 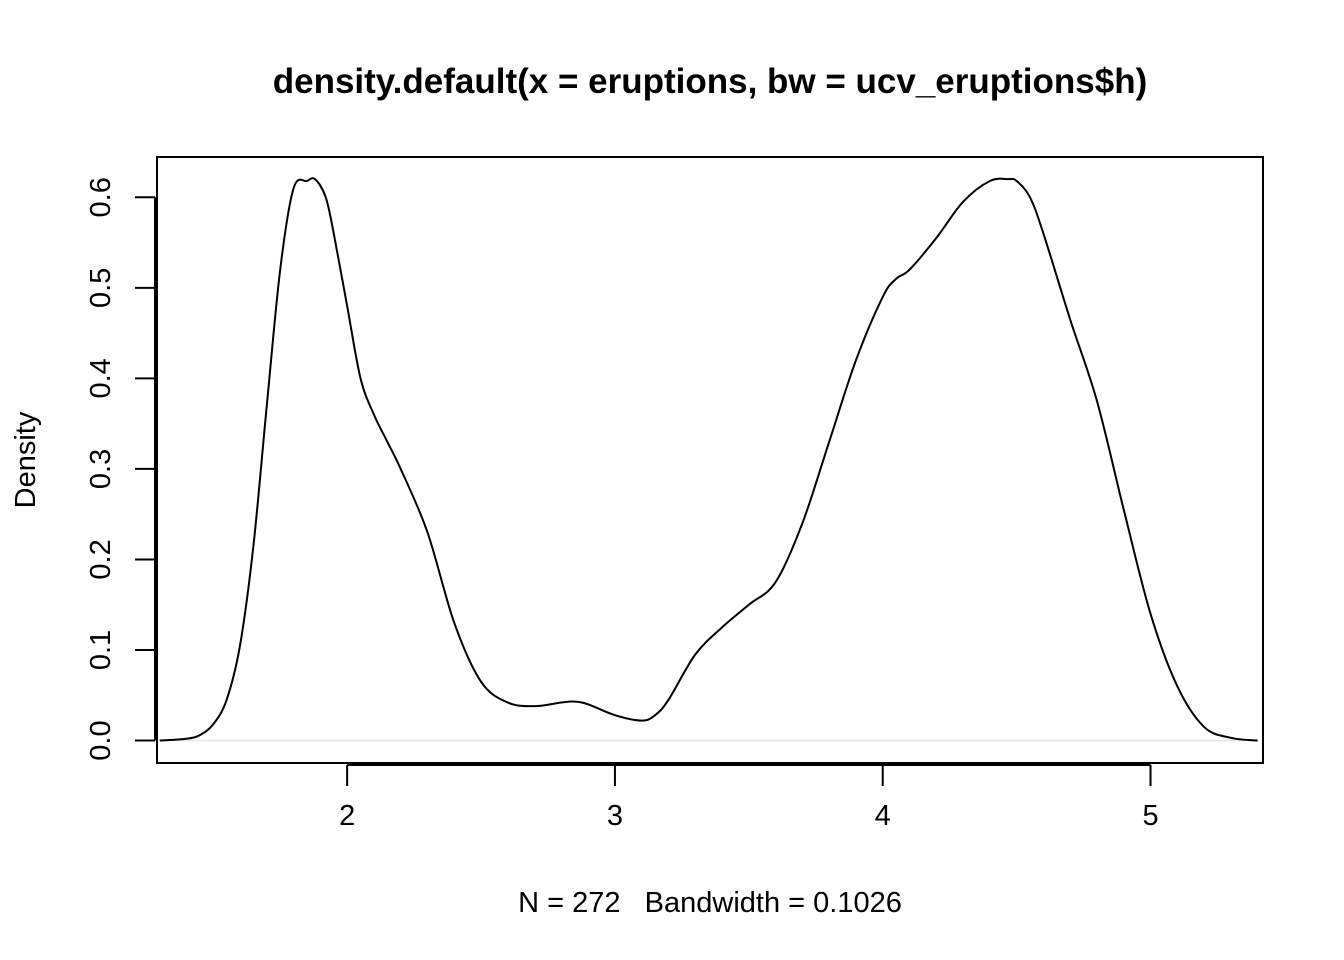 I want to click on x-axis-label: N = 272 Bandwidth = 0.1026, so click(x=710, y=903).